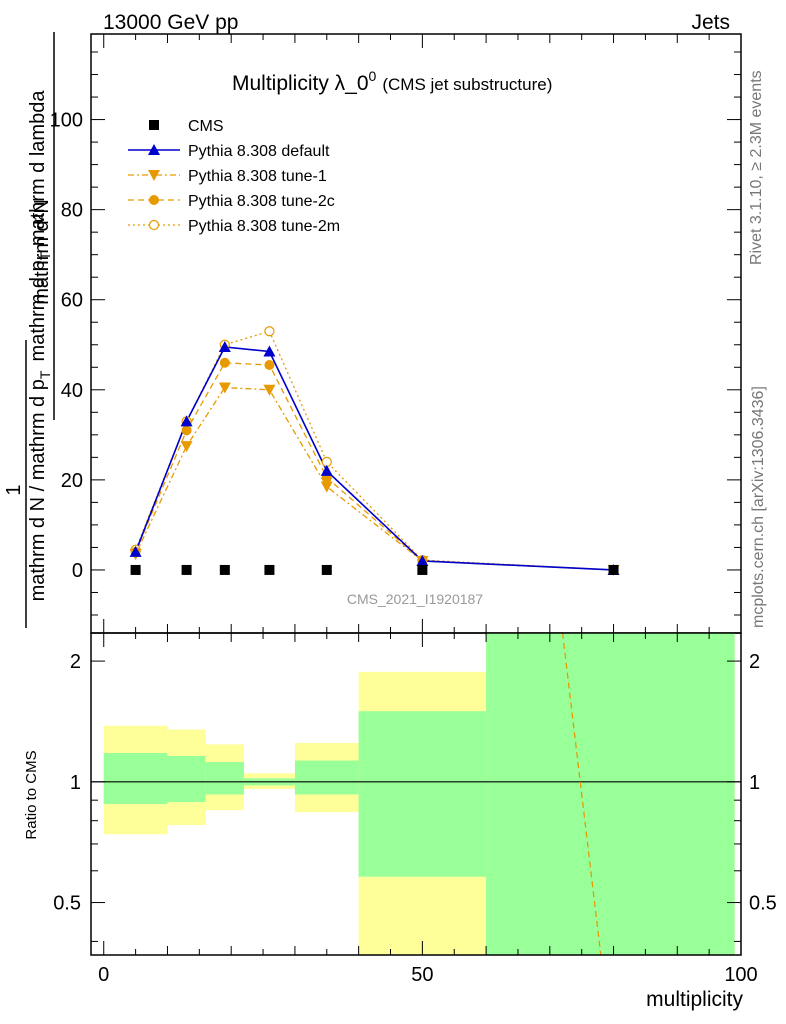 Image resolution: width=786 pixels, height=1024 pixels. Describe the element at coordinates (392, 81) in the screenshot. I see `plot-title: Multiplicity λ_00 (CMS jet substructure)` at that location.